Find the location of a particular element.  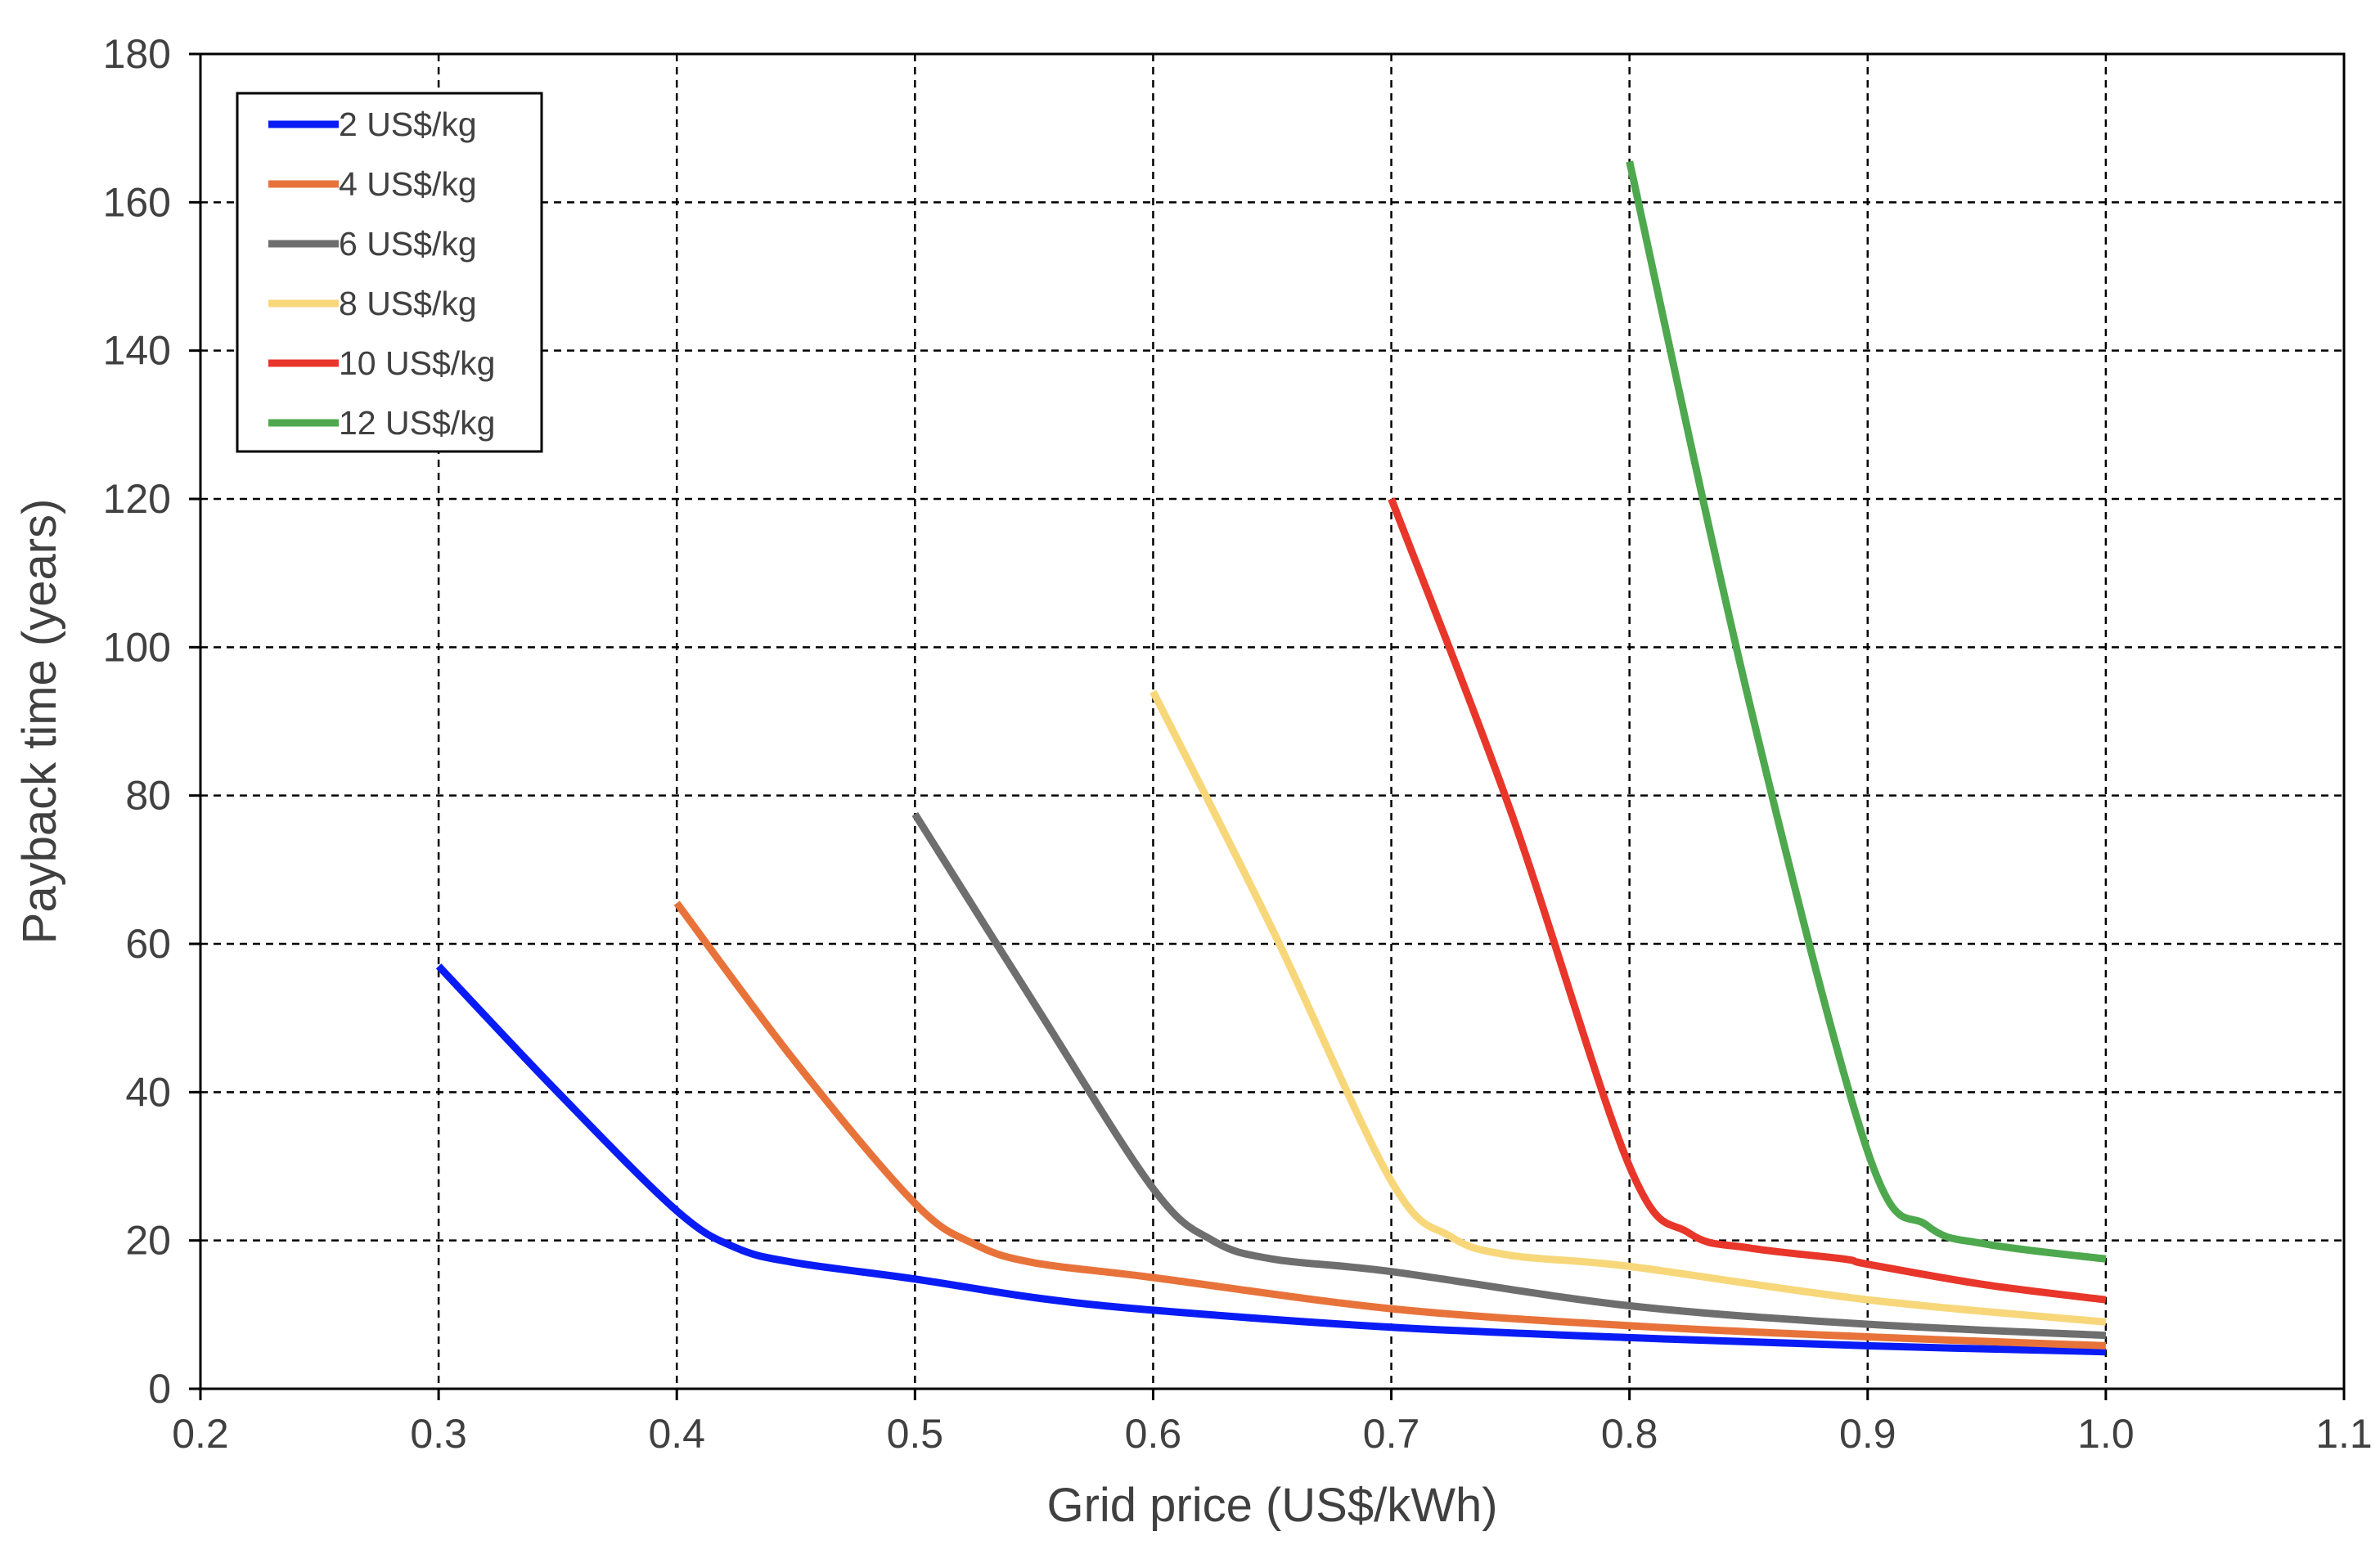

legend-label: 8 US$/kg is located at coordinates (408, 303).